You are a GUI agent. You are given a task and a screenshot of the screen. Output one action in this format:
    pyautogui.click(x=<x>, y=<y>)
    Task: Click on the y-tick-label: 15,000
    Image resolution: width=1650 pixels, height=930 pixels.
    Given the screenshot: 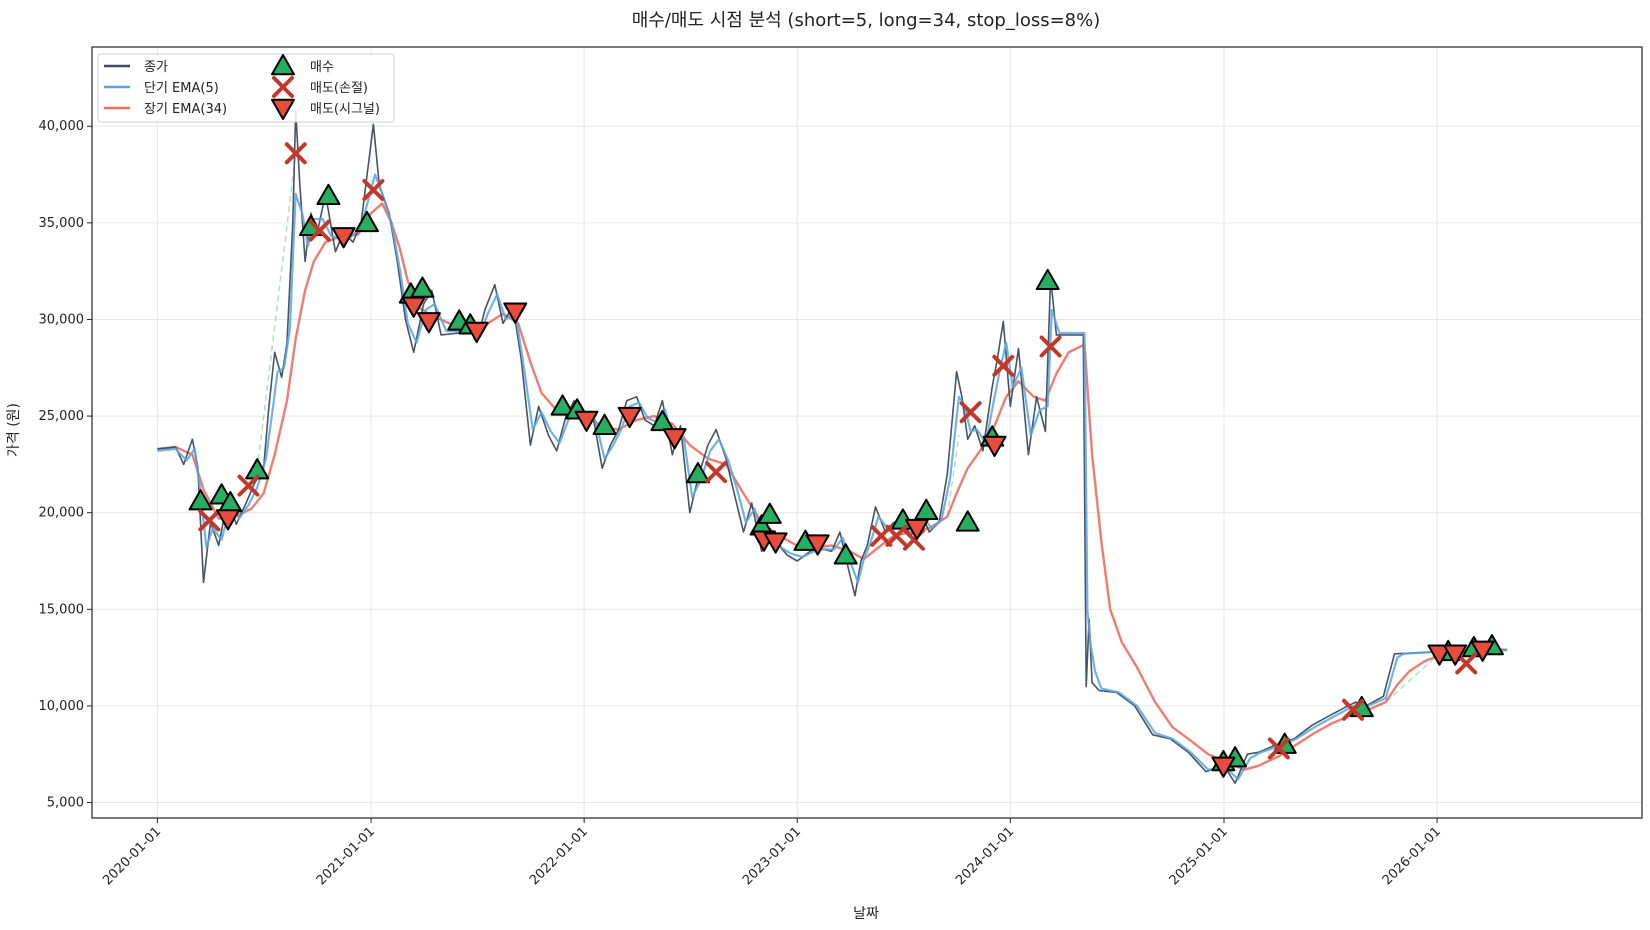 What is the action you would take?
    pyautogui.click(x=62, y=609)
    